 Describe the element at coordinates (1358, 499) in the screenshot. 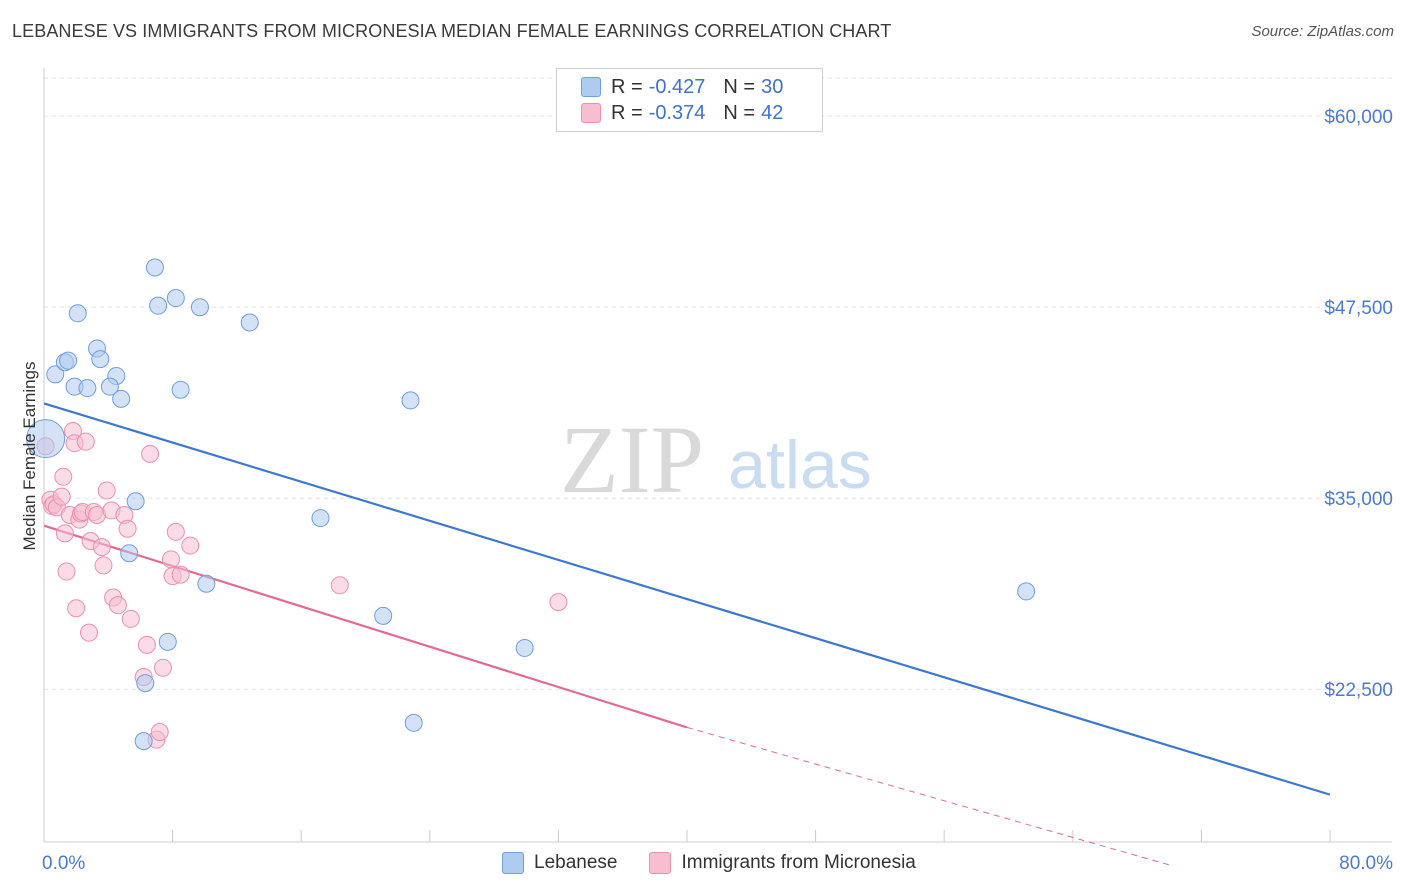

I see `y-tick-label: $35,000` at that location.